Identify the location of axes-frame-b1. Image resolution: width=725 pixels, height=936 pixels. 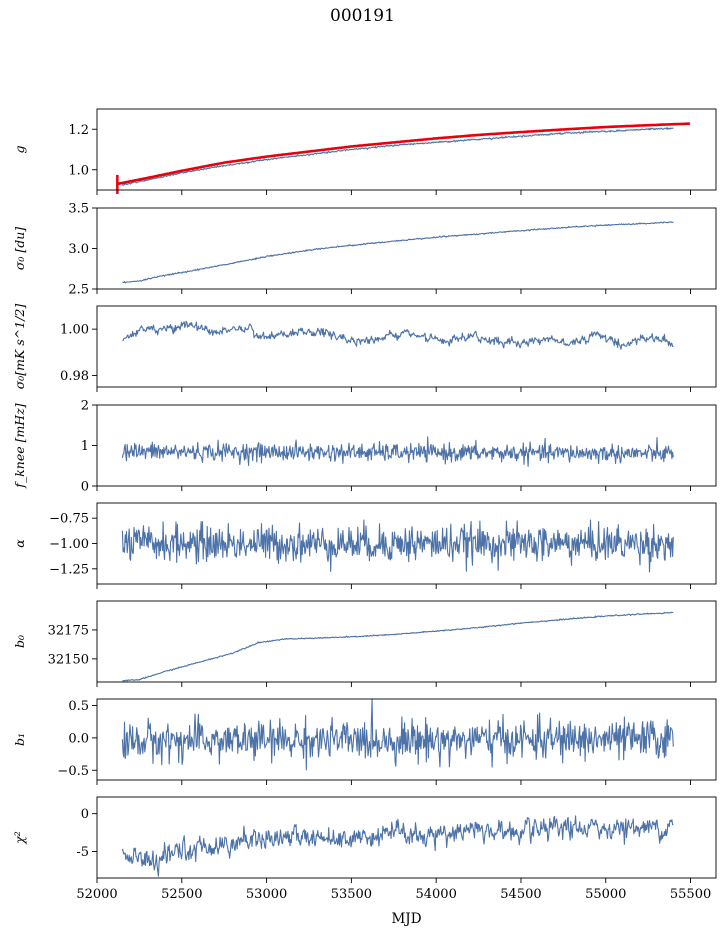
(406, 739).